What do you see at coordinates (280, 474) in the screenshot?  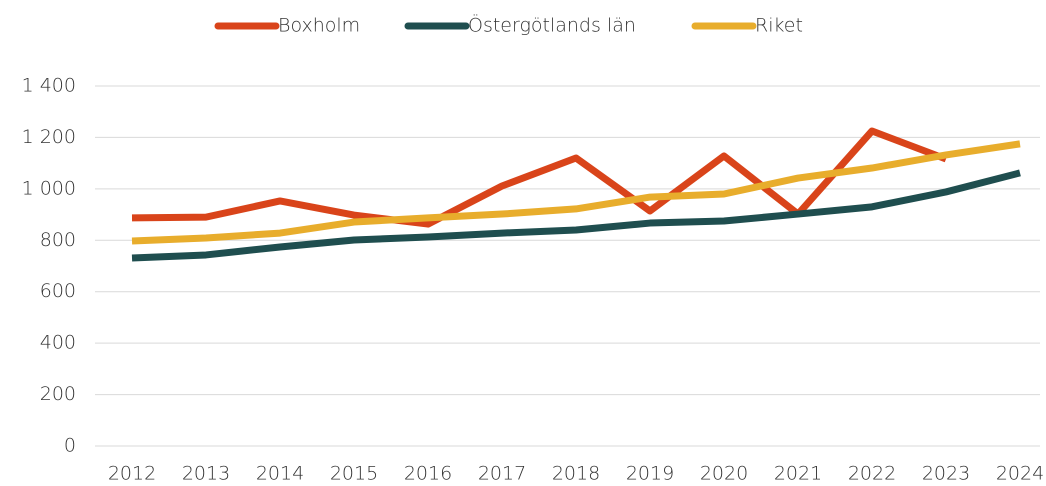 I see `x-tick-label: 2014` at bounding box center [280, 474].